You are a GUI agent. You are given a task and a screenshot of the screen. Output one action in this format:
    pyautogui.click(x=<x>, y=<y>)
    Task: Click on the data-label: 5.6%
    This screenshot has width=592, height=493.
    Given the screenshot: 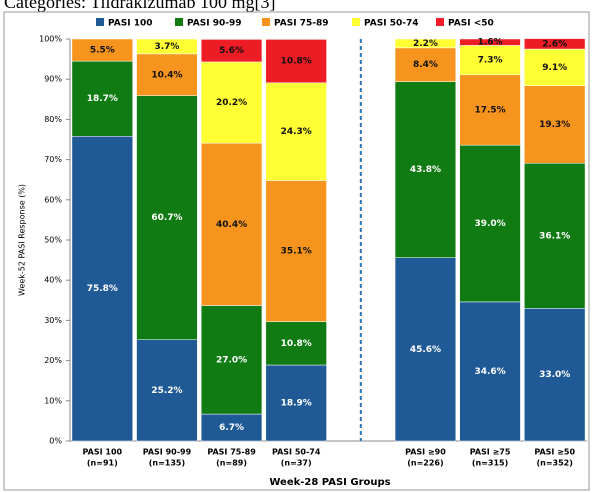 What is the action you would take?
    pyautogui.click(x=231, y=51)
    